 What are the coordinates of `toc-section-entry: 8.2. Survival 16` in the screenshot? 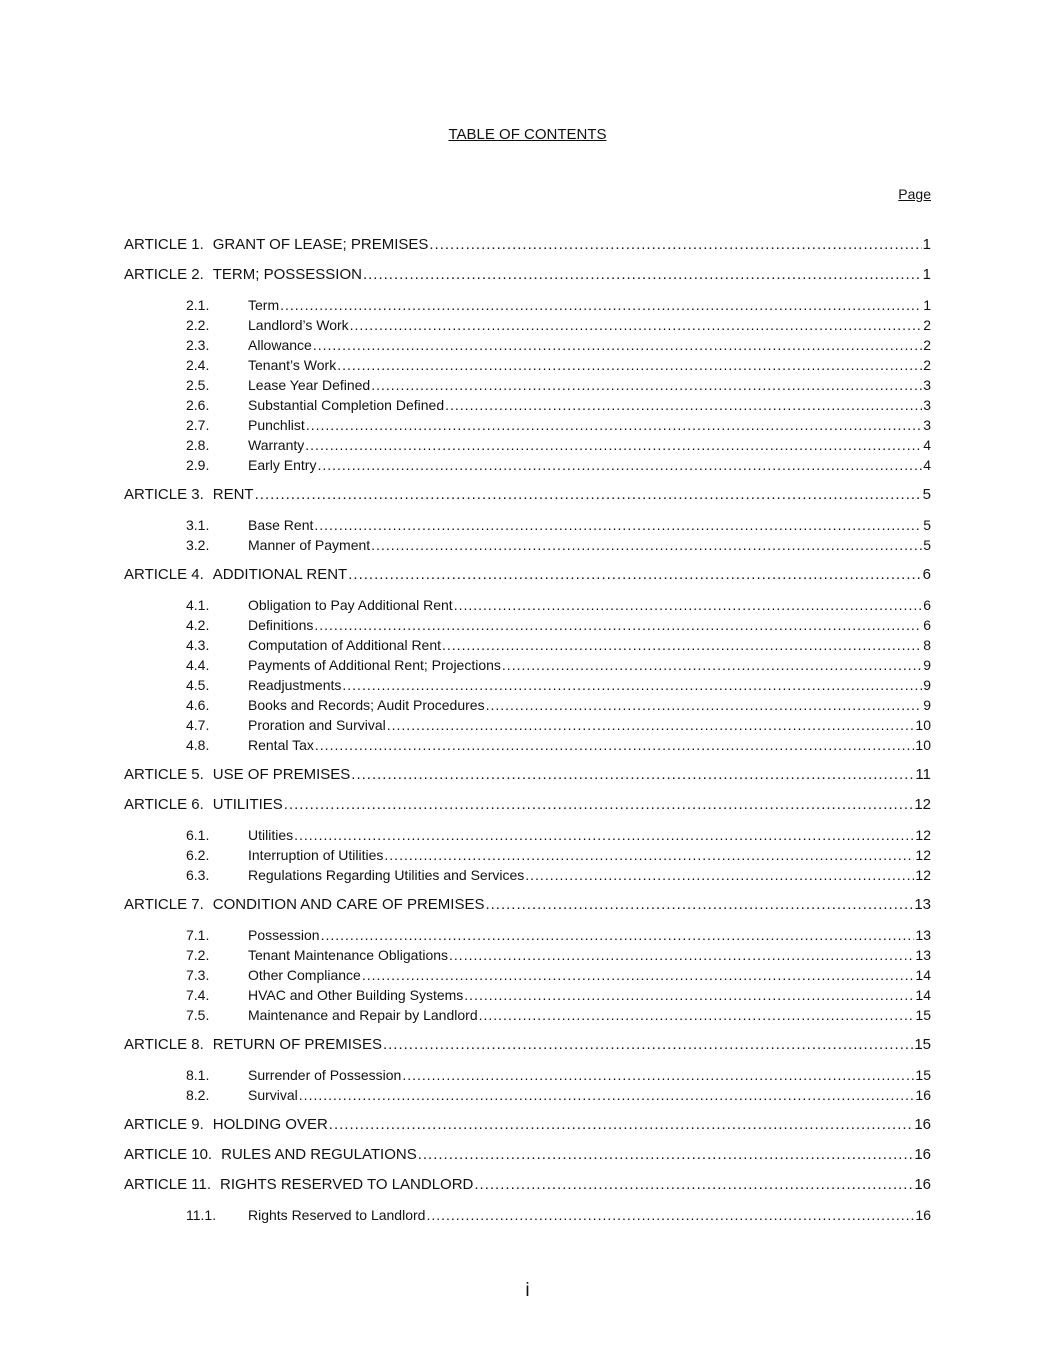 It's located at (527, 1095).